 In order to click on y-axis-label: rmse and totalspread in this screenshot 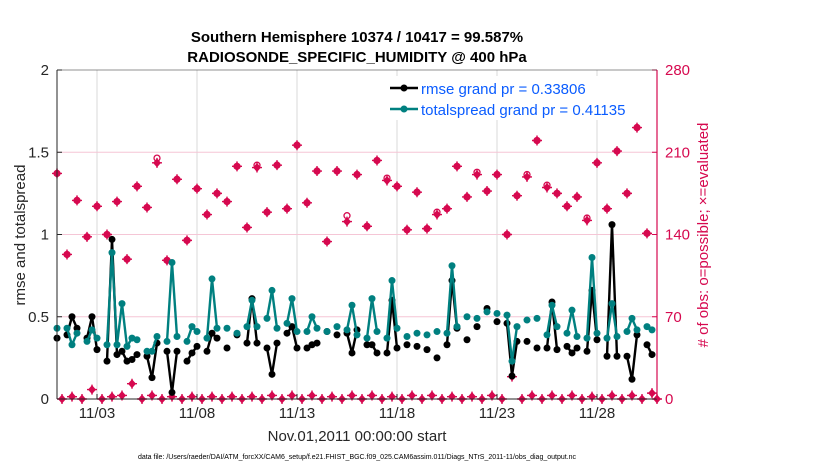, I will do `click(20, 235)`.